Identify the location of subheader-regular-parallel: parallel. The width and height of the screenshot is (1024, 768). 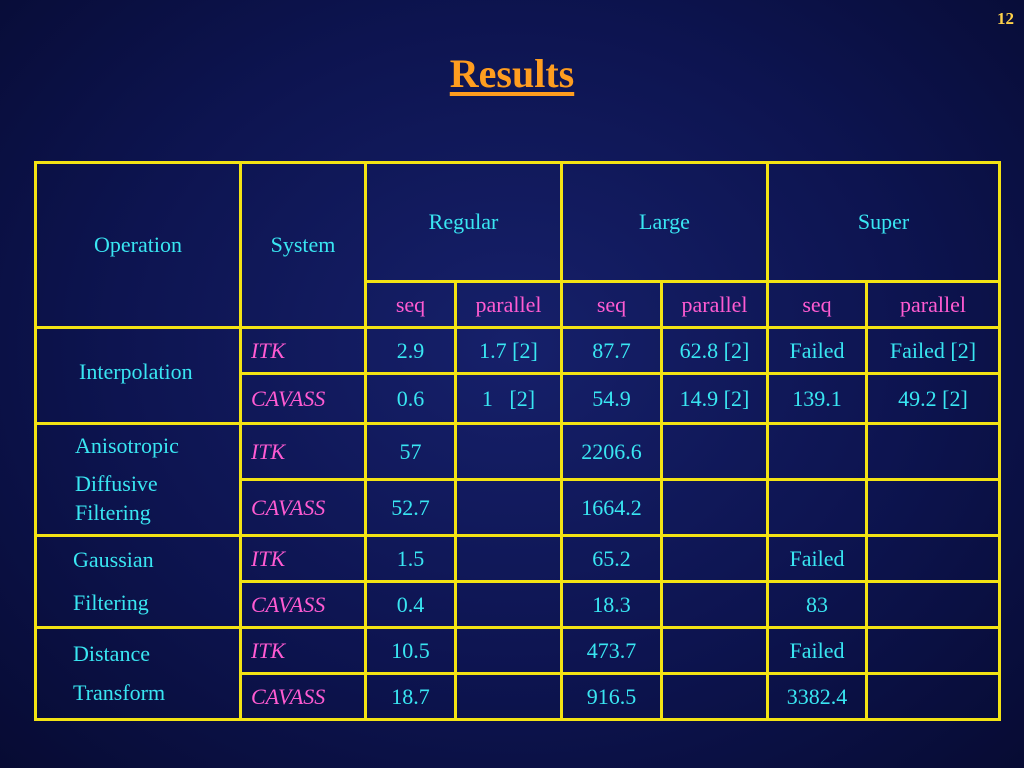
(508, 304).